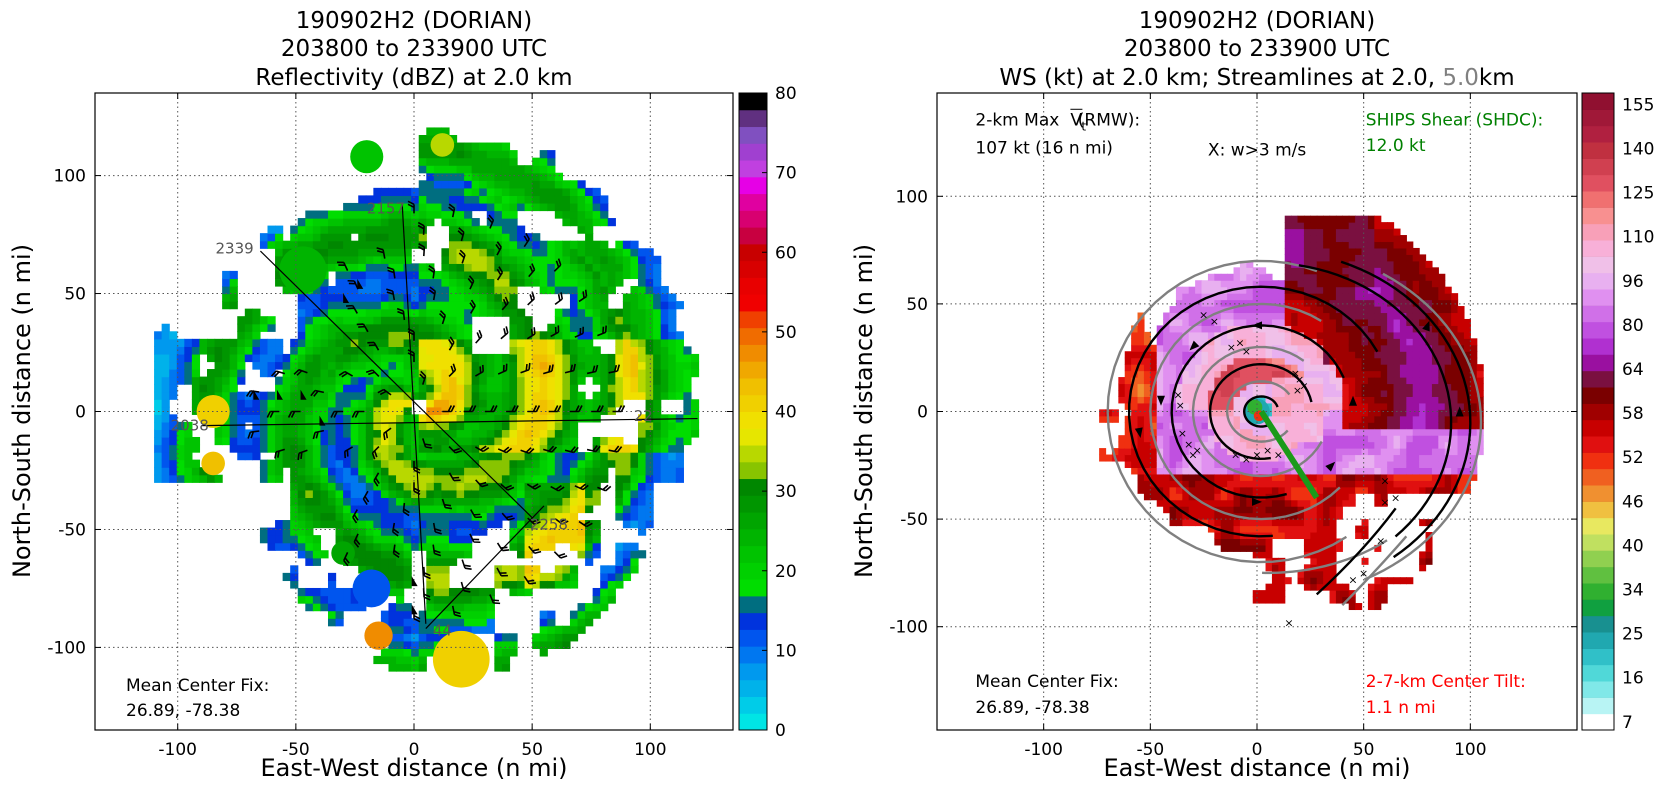 This screenshot has width=1654, height=791. Describe the element at coordinates (786, 174) in the screenshot. I see `colorbar-tick-label: 70` at that location.